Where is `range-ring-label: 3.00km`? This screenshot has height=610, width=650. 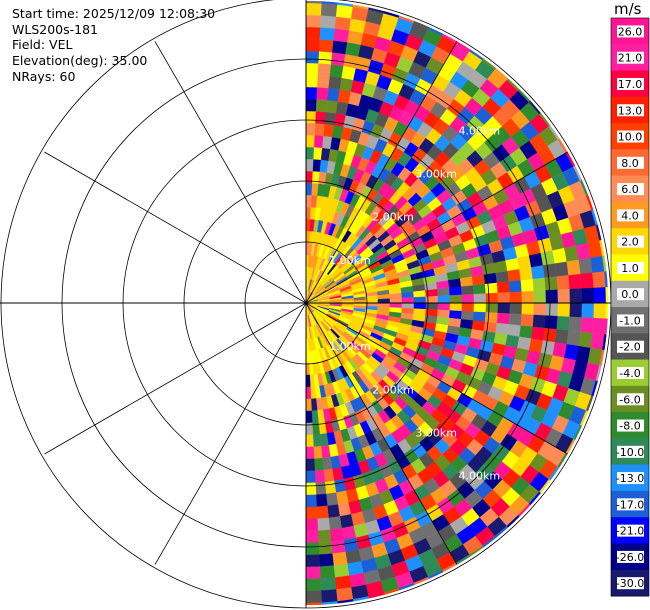 range-ring-label: 3.00km is located at coordinates (436, 174).